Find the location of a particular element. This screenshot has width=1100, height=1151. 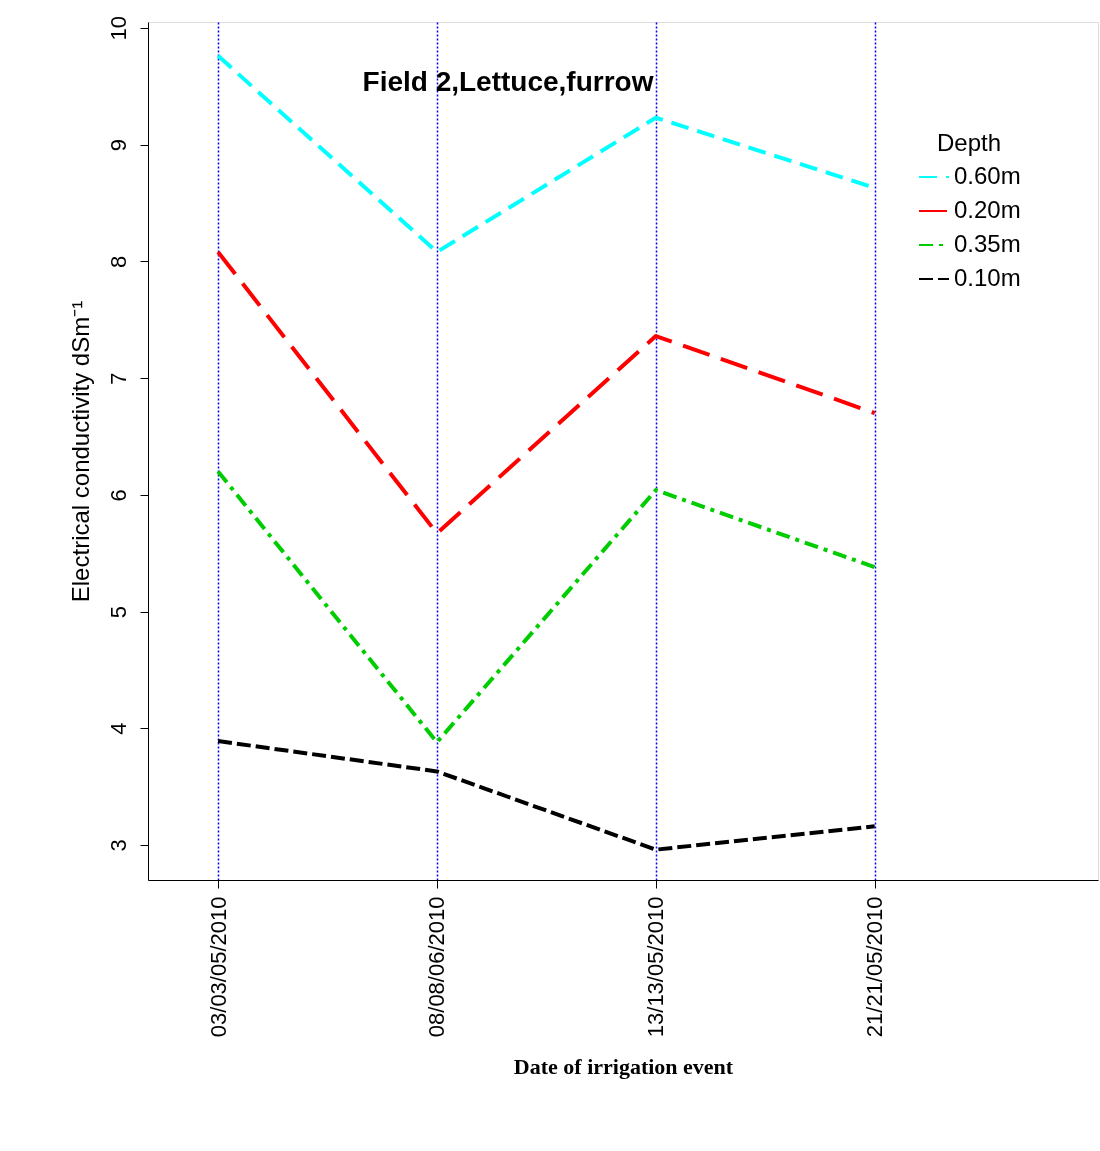

x-tick-label: 08/08/06/2010 is located at coordinates (437, 967).